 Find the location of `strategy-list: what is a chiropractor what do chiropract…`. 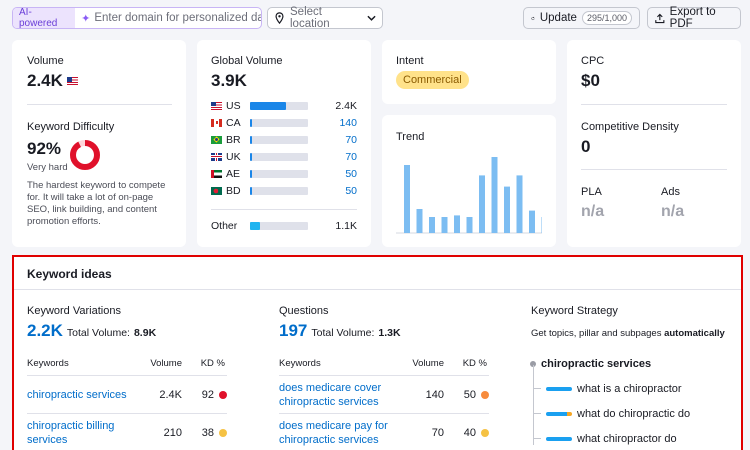

strategy-list: what is a chiropractor what do chiropract… is located at coordinates (612, 413).